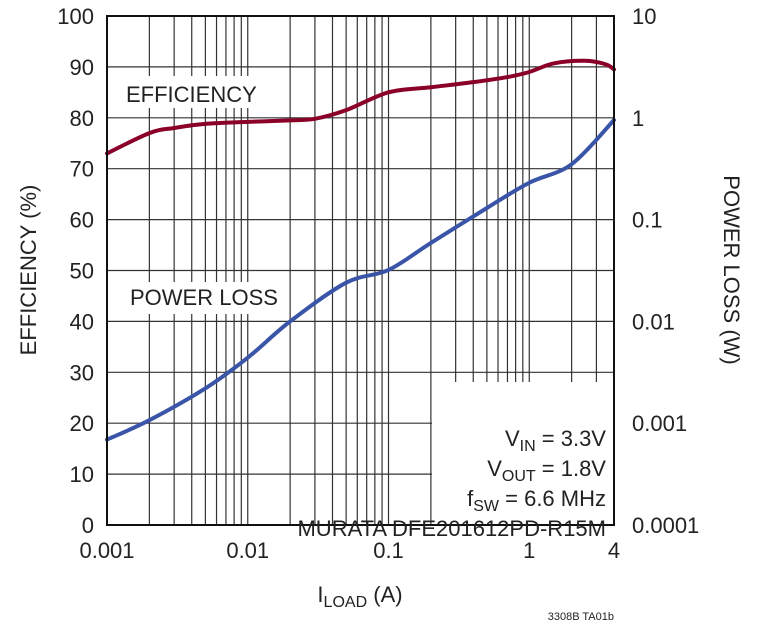  Describe the element at coordinates (82, 169) in the screenshot. I see `y-tick-label: 70` at that location.